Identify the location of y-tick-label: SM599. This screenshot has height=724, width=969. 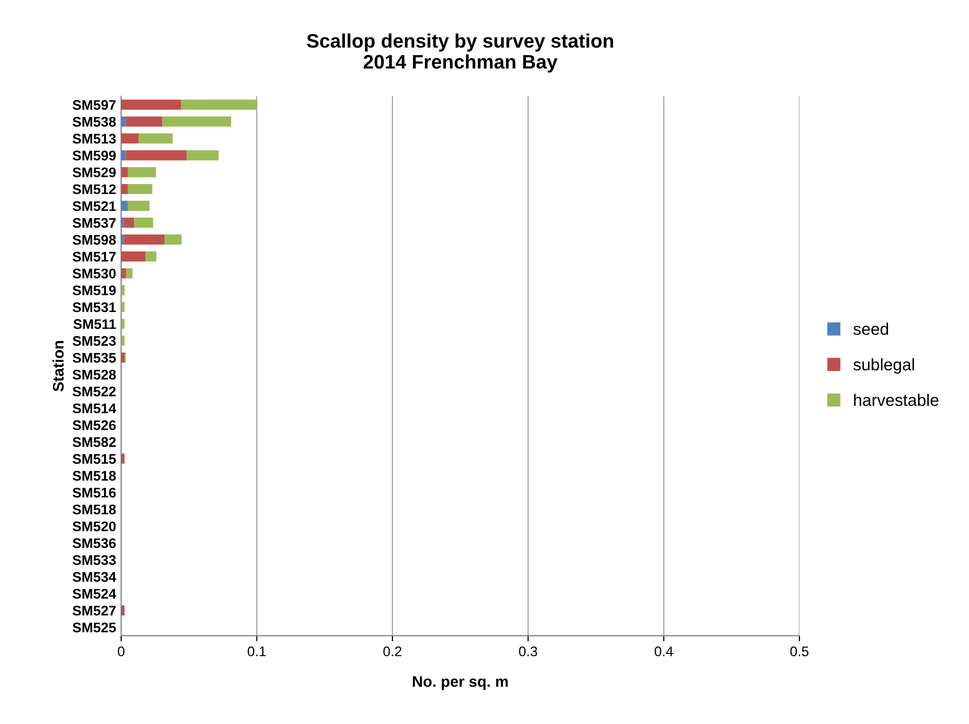
(94, 155).